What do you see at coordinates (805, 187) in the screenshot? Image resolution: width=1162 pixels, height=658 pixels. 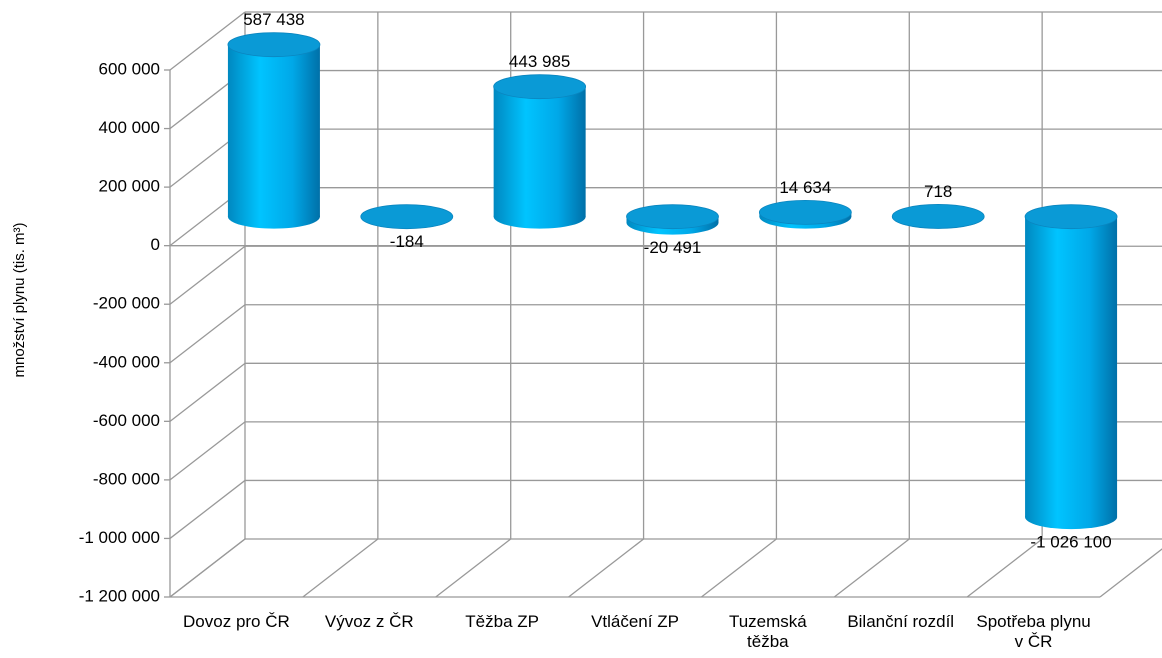 I see `value-label: 14 634` at bounding box center [805, 187].